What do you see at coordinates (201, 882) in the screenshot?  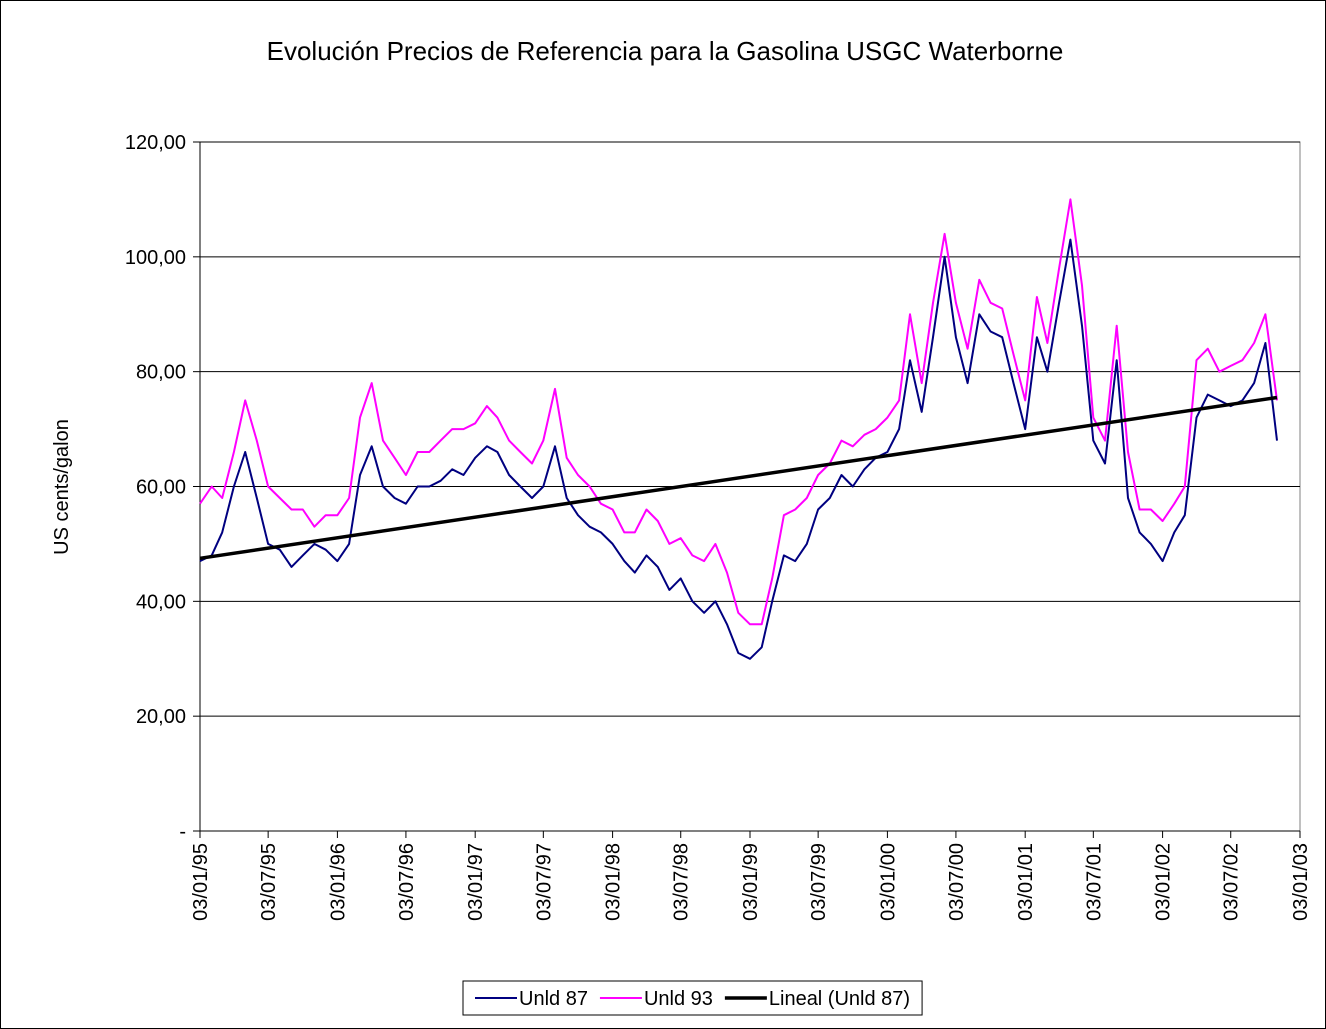 I see `x-tick-label: 03/01/95` at bounding box center [201, 882].